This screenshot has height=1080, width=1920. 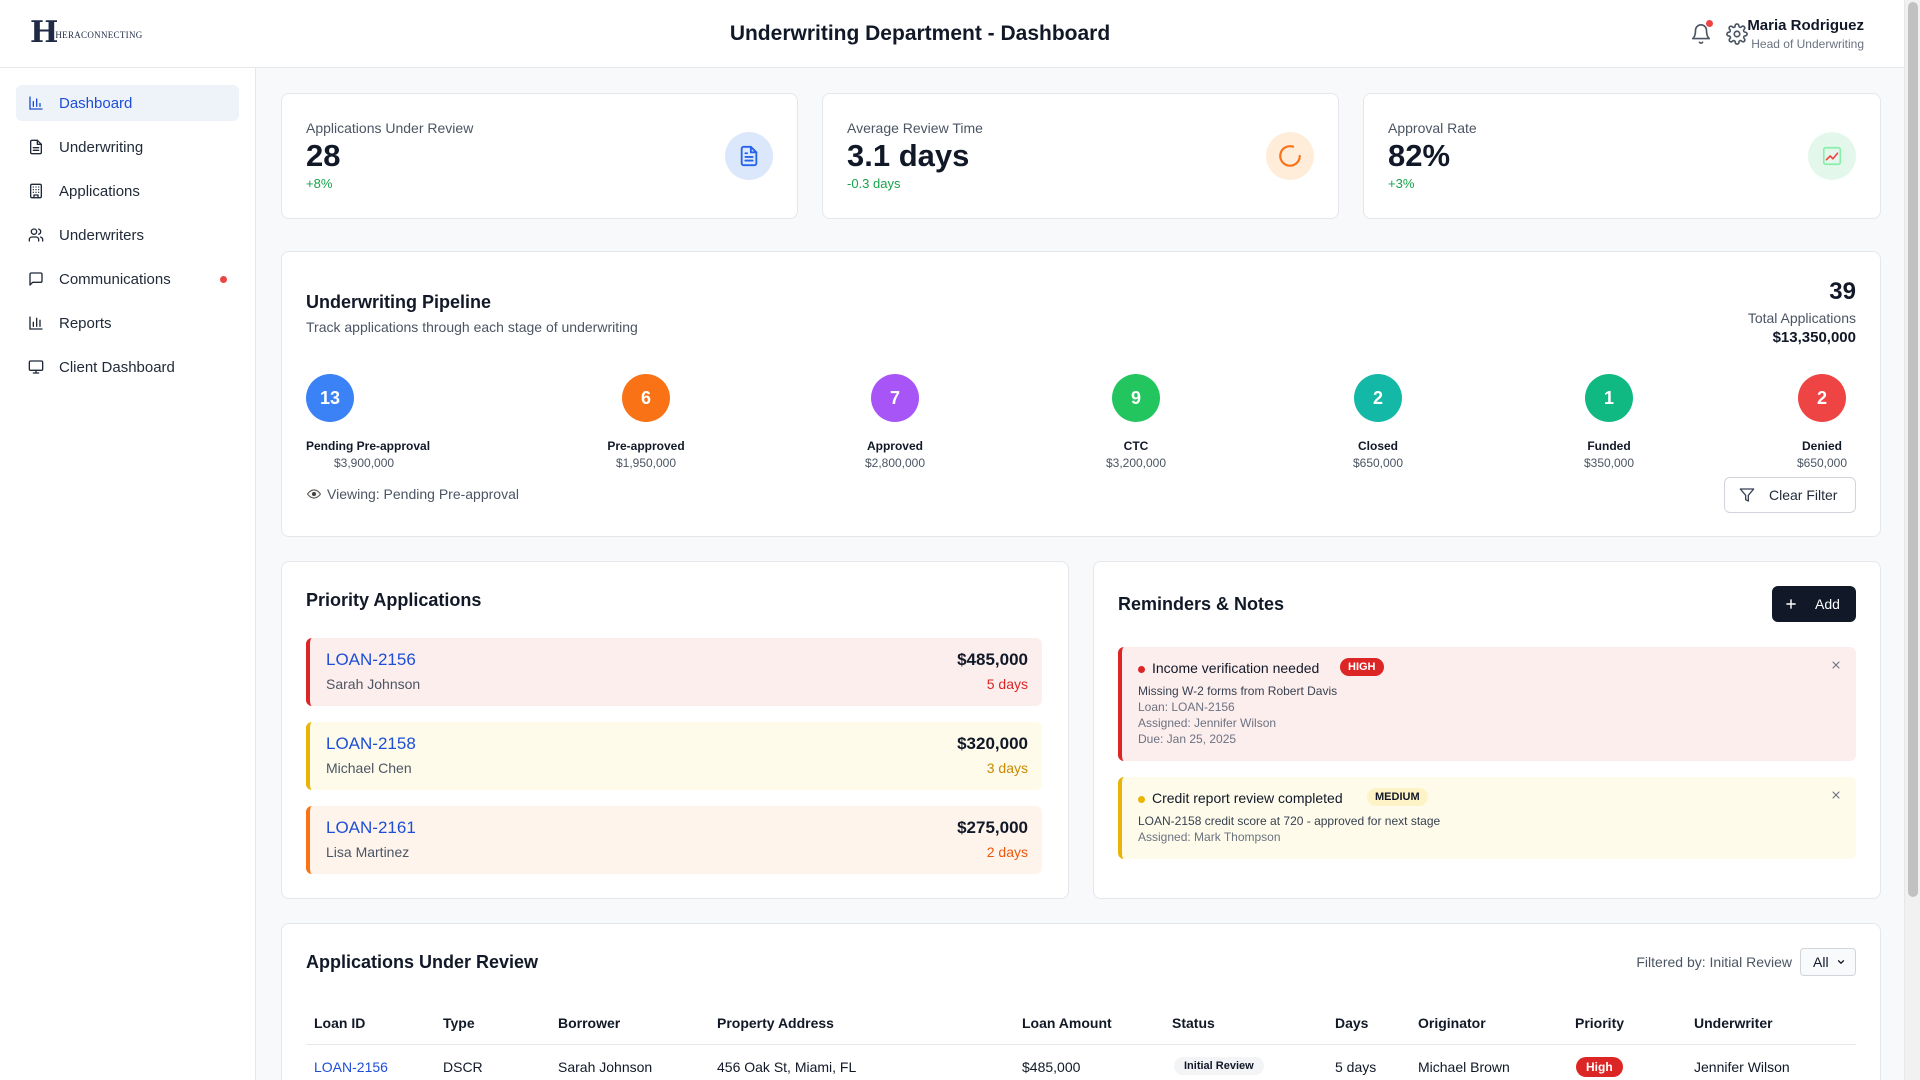 What do you see at coordinates (1247, 798) in the screenshot?
I see `reminder-title: Credit report review completed` at bounding box center [1247, 798].